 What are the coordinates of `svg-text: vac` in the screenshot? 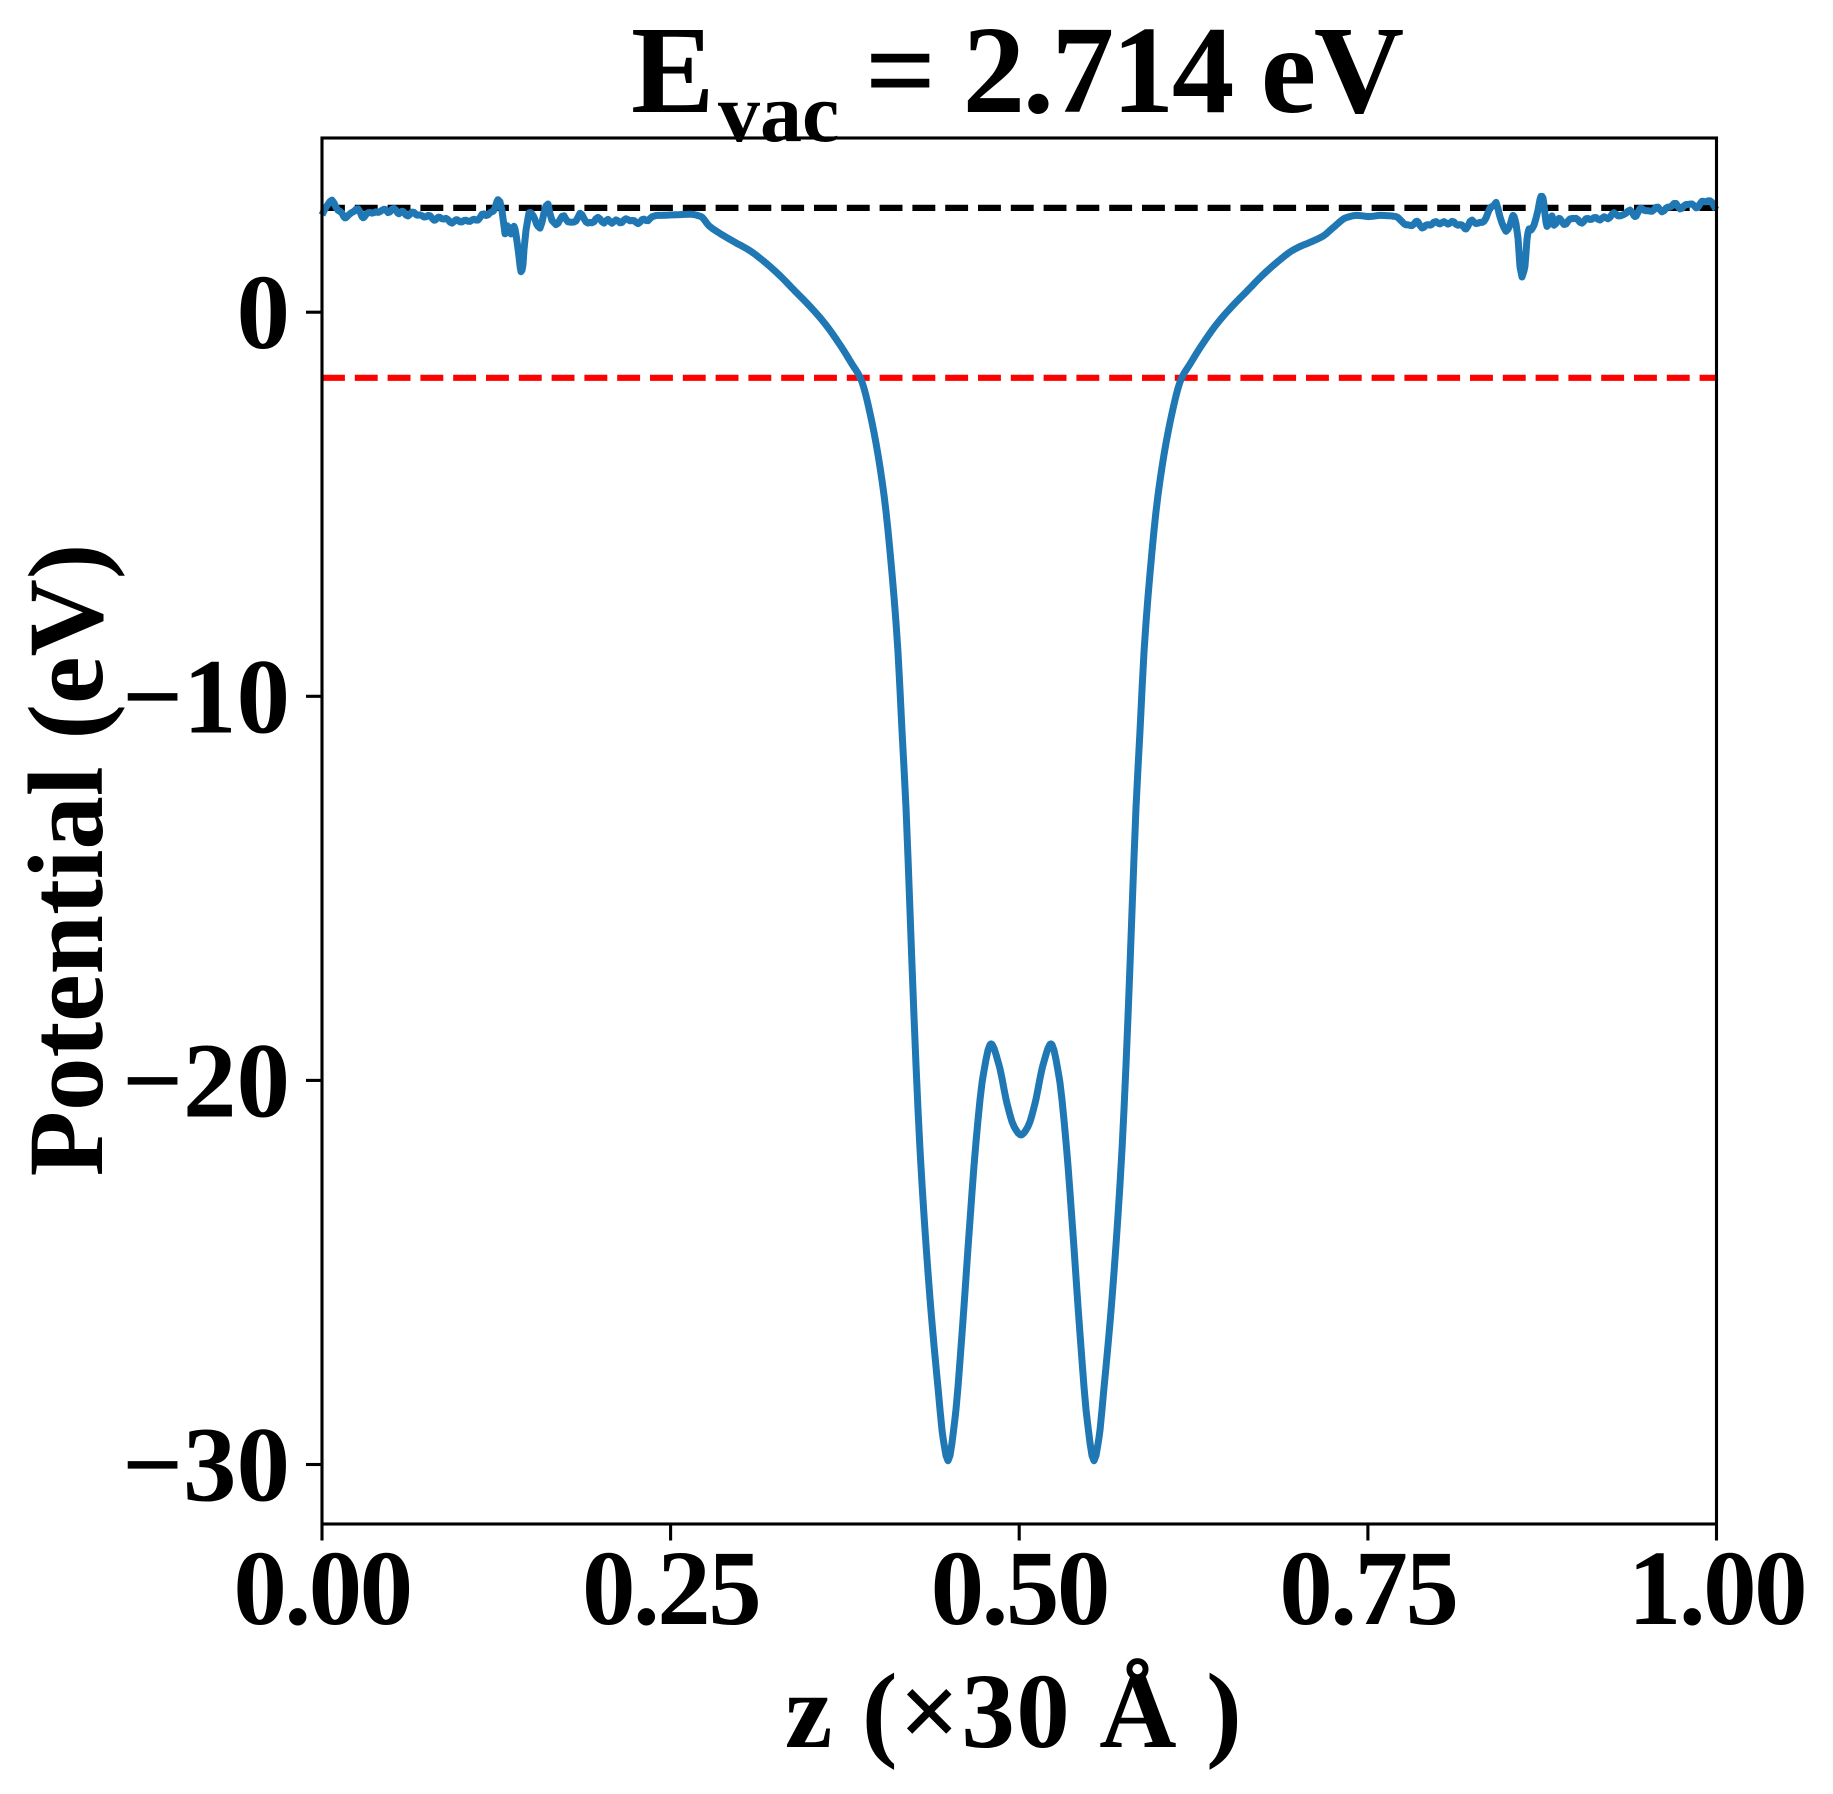 It's located at (778, 113).